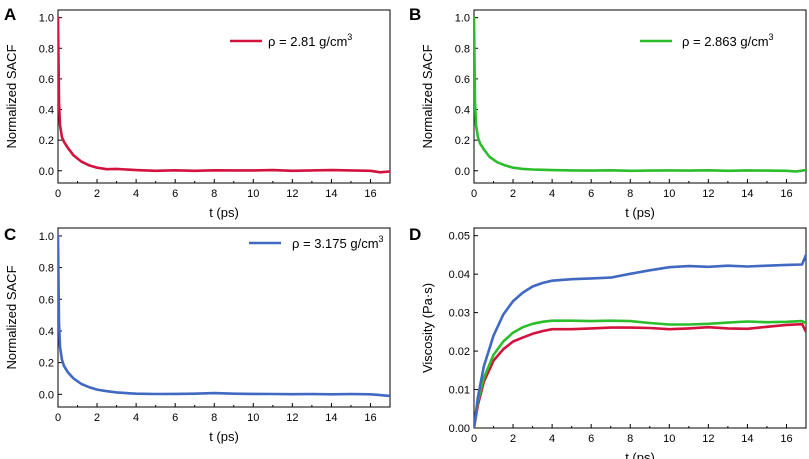 Image resolution: width=809 pixels, height=459 pixels. What do you see at coordinates (338, 242) in the screenshot?
I see `legend-label: ρ = 3.175 g/cm3` at bounding box center [338, 242].